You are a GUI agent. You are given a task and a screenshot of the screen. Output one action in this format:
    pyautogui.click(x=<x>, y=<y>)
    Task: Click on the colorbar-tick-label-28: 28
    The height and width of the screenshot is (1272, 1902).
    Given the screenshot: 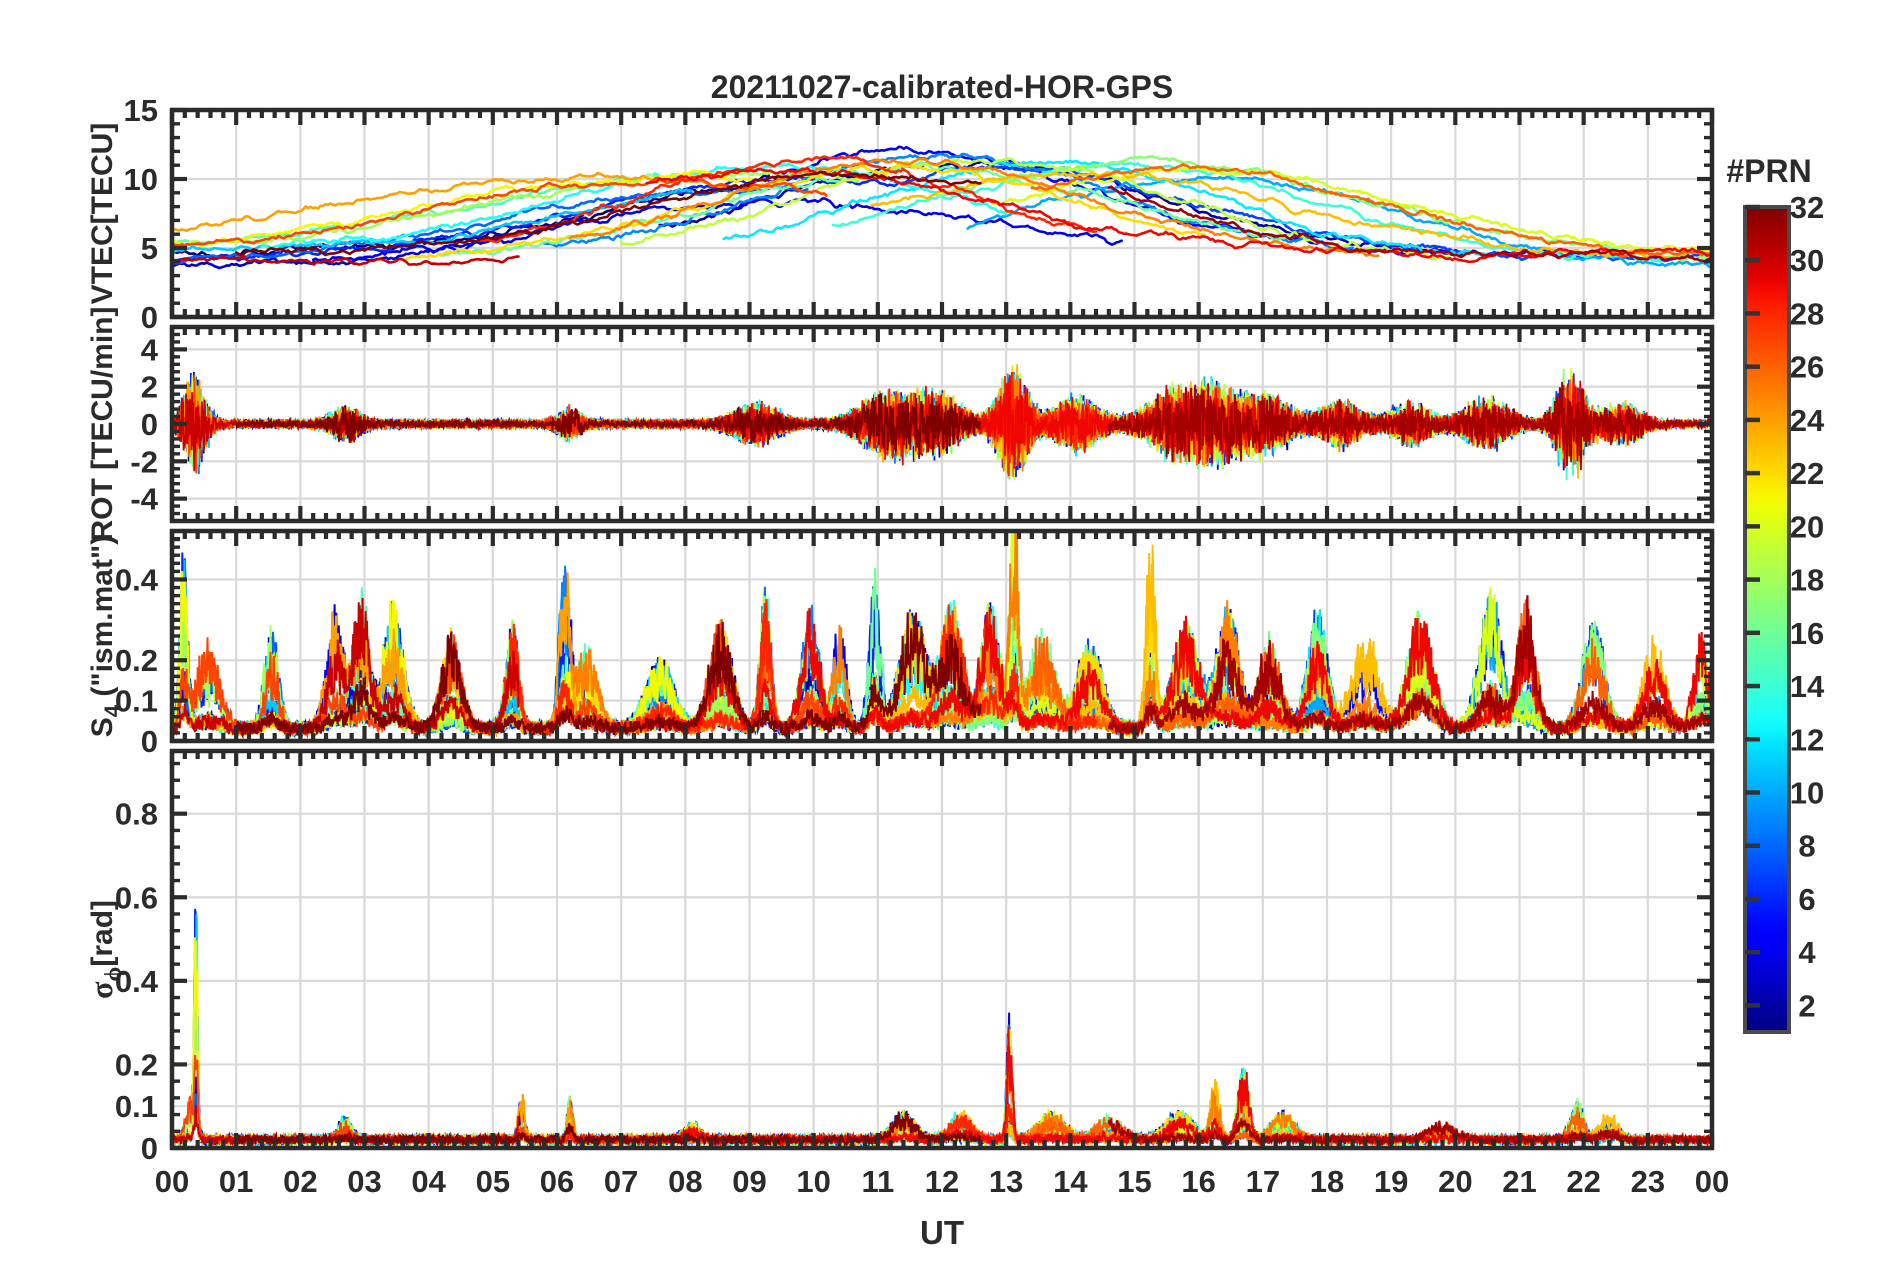 What is the action you would take?
    pyautogui.click(x=1807, y=313)
    